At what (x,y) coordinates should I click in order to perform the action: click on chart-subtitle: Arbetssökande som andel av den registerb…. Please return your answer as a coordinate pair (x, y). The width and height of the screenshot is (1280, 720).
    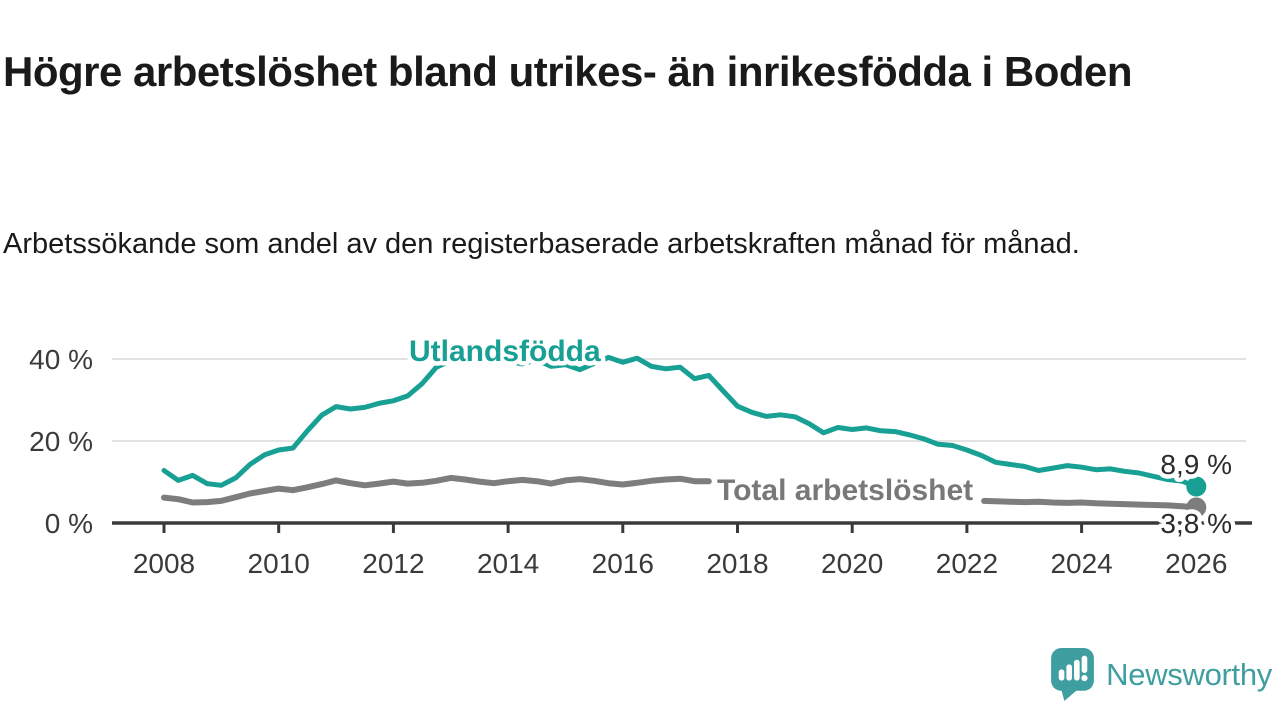
    Looking at the image, I should click on (541, 244).